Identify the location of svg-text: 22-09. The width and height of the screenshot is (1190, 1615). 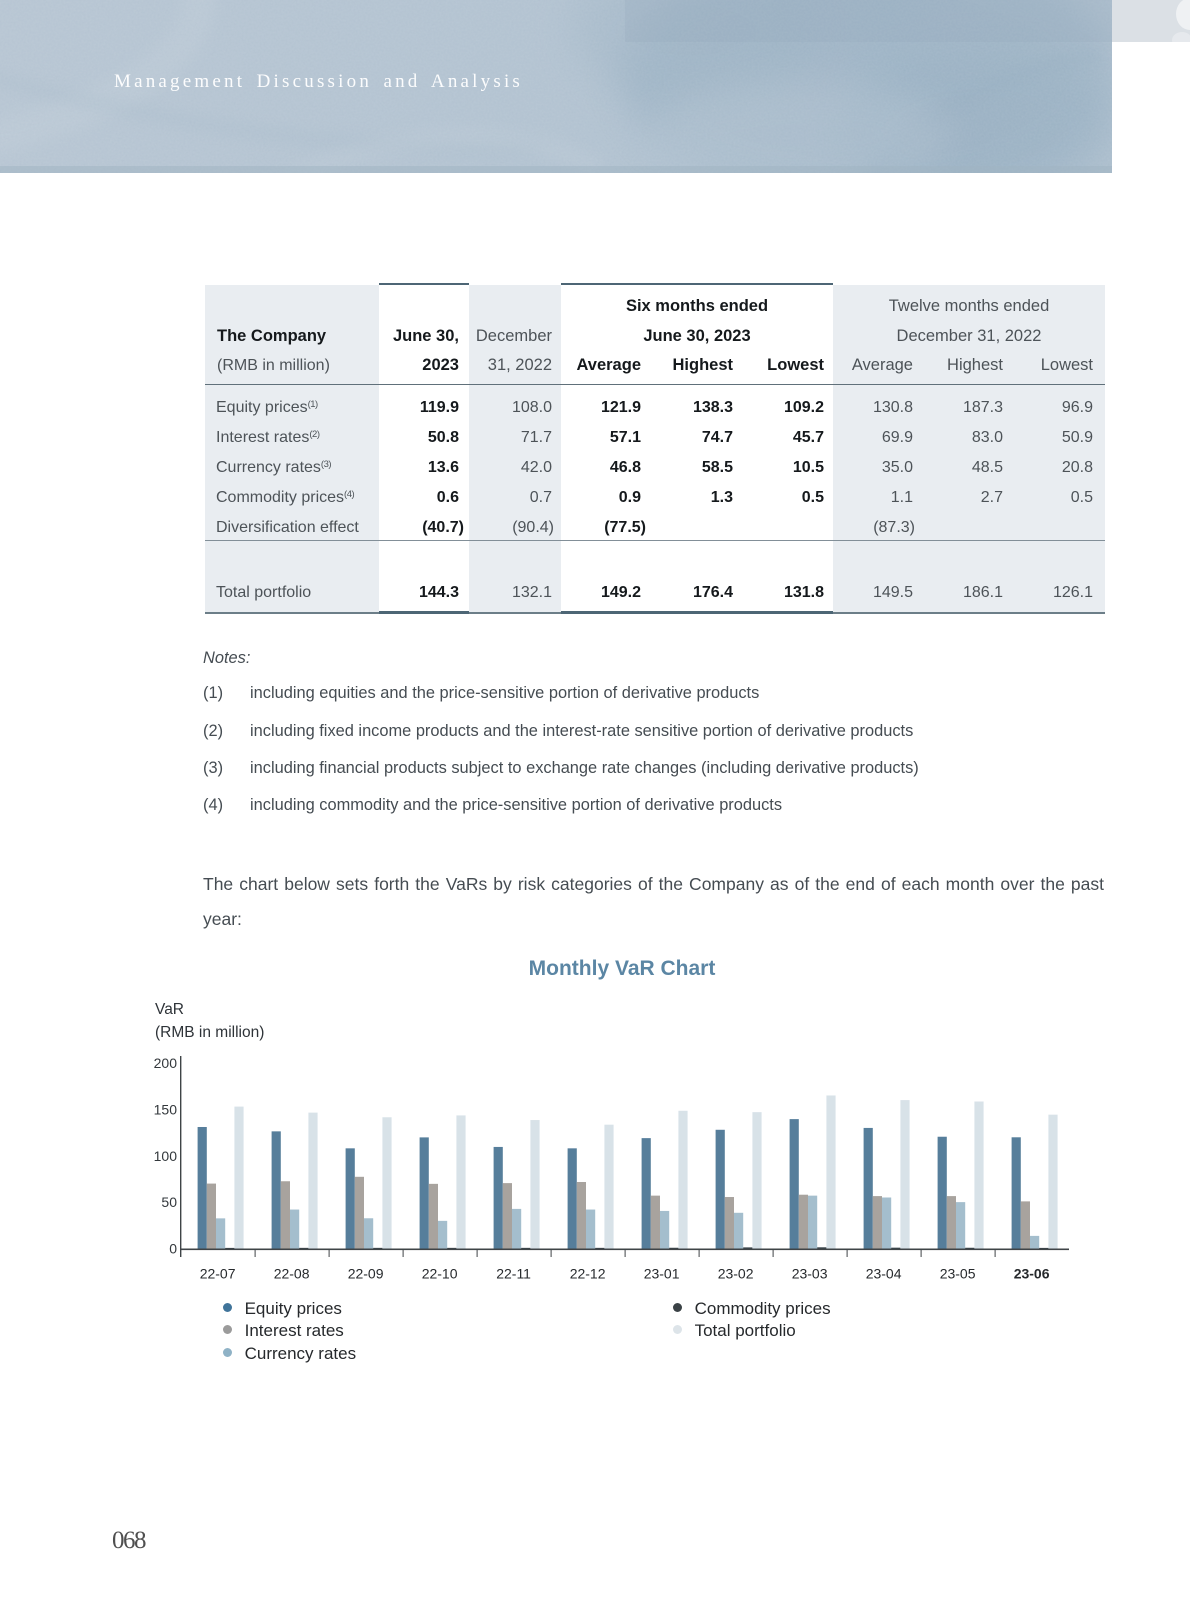
(366, 1274).